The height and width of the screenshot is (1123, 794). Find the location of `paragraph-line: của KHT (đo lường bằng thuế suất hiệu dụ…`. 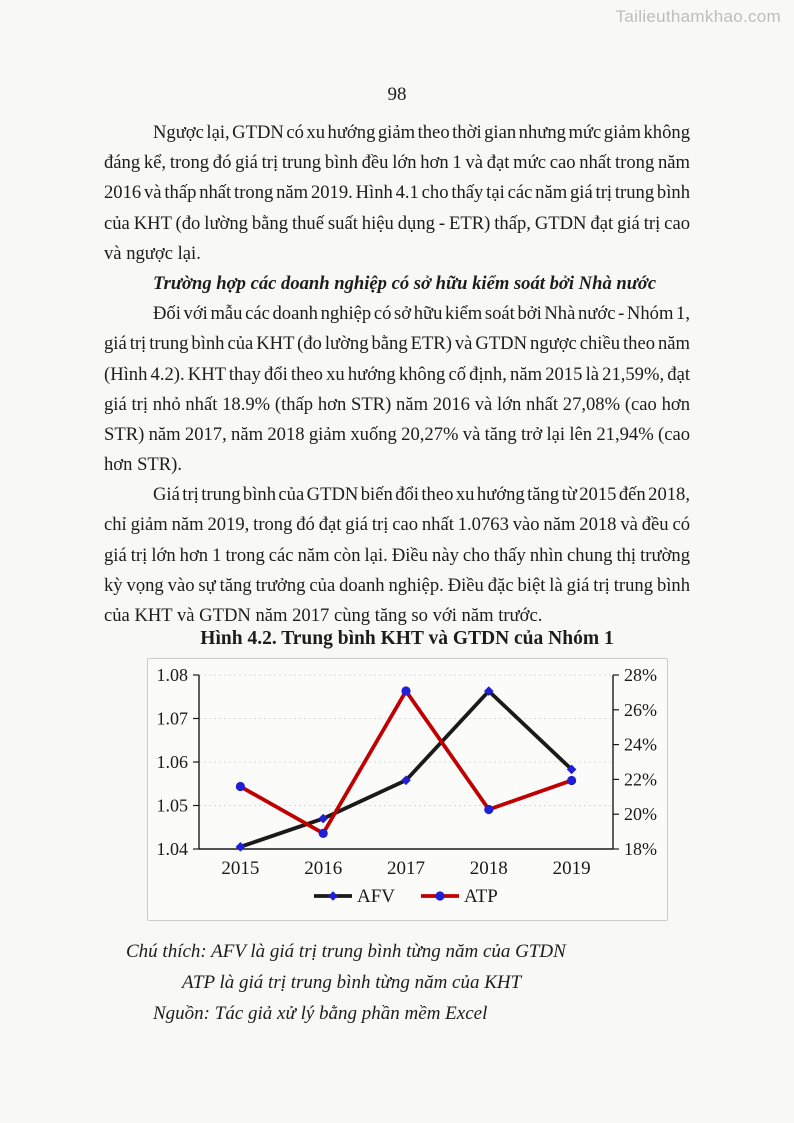

paragraph-line: của KHT (đo lường bằng thuế suất hiệu dụ… is located at coordinates (397, 223).